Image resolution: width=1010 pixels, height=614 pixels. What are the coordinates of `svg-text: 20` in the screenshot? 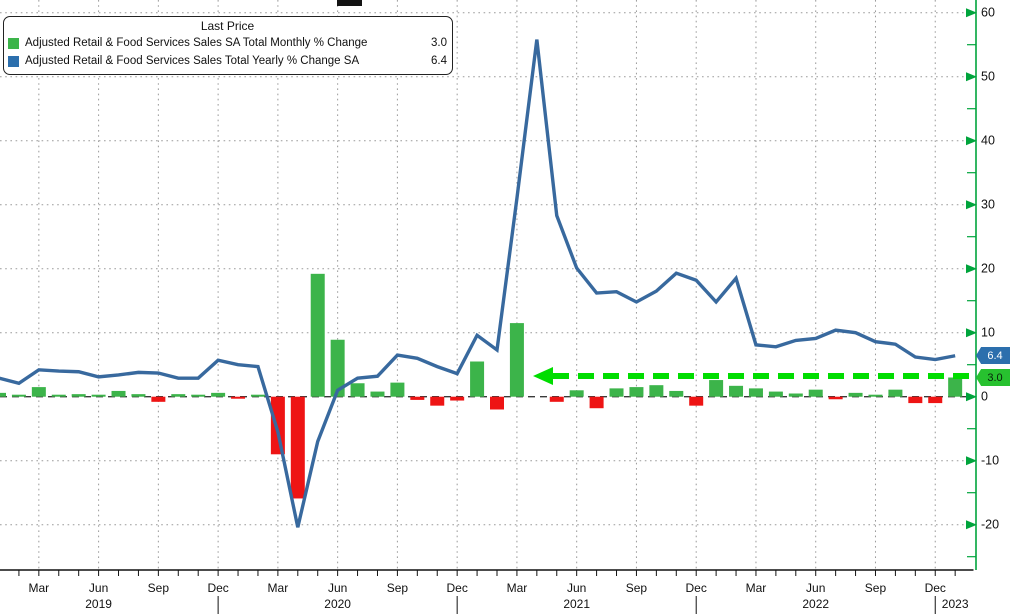 It's located at (988, 269).